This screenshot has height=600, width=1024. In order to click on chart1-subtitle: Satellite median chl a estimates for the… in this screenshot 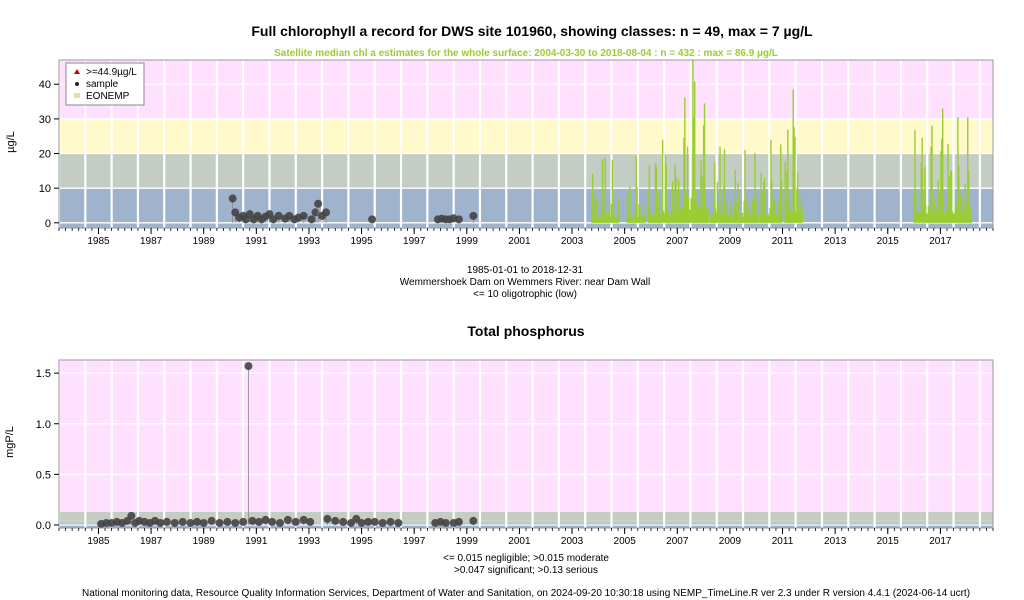, I will do `click(526, 53)`.